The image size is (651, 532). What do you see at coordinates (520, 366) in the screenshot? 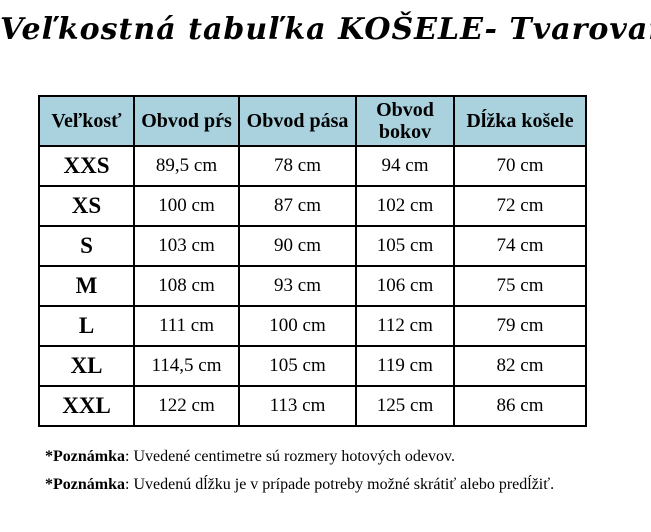
I see `length-cell: 82 cm` at bounding box center [520, 366].